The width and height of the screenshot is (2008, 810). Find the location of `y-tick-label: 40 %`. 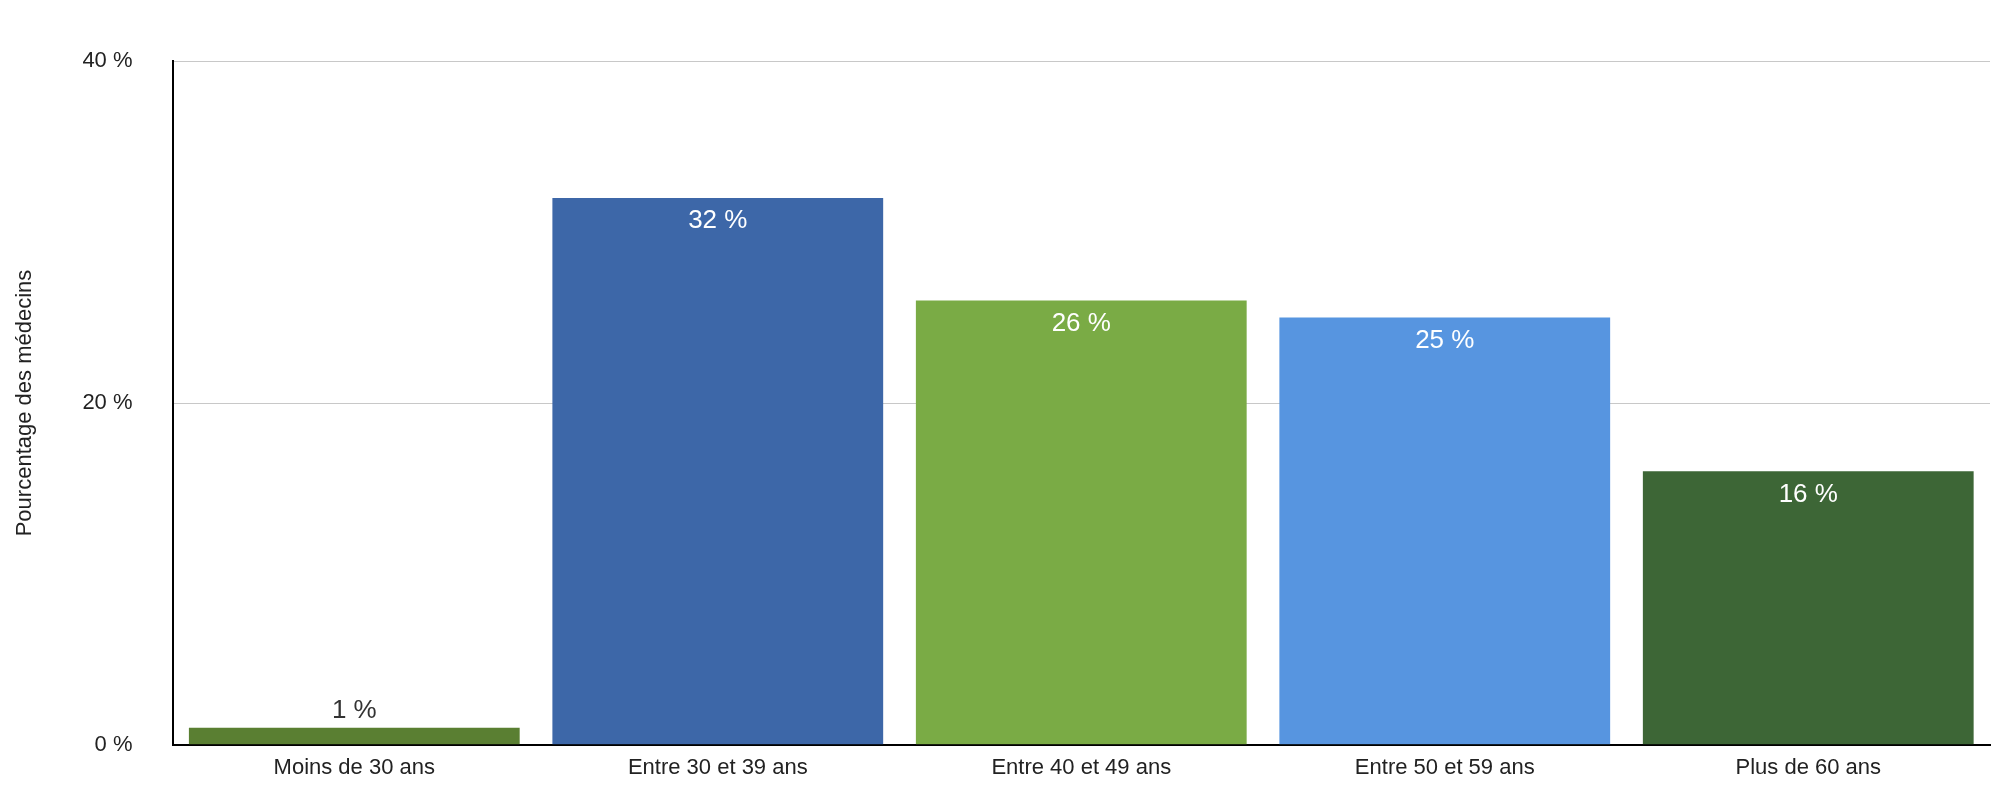

y-tick-label: 40 % is located at coordinates (107, 60).